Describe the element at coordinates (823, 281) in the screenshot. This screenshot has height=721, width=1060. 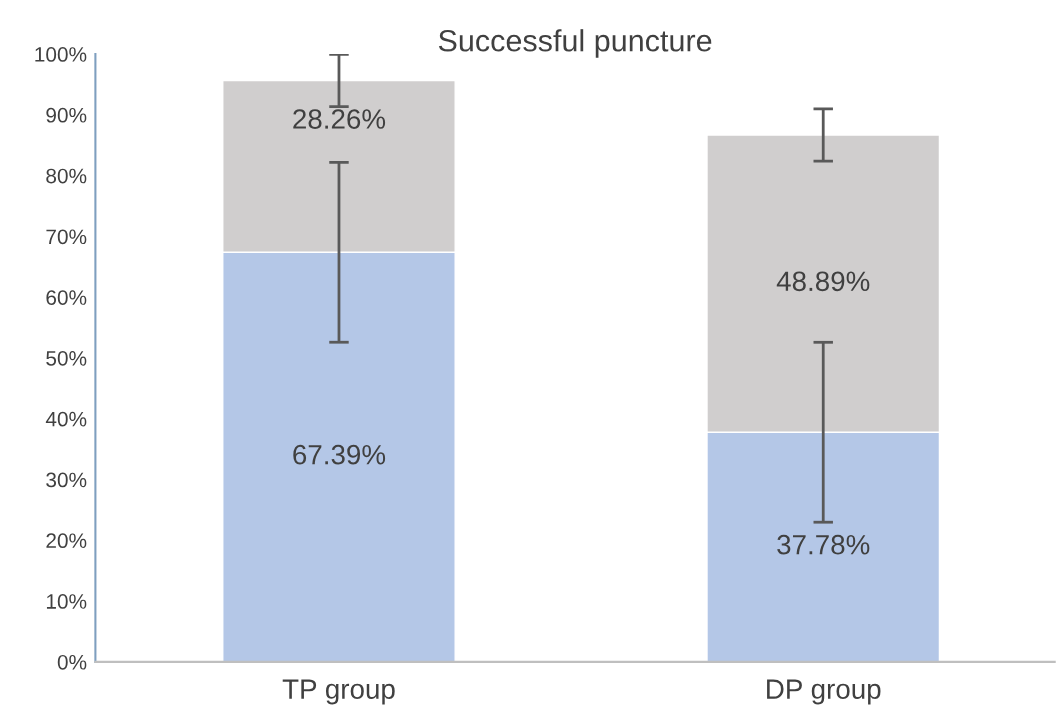
I see `data-label: 48.89%` at that location.